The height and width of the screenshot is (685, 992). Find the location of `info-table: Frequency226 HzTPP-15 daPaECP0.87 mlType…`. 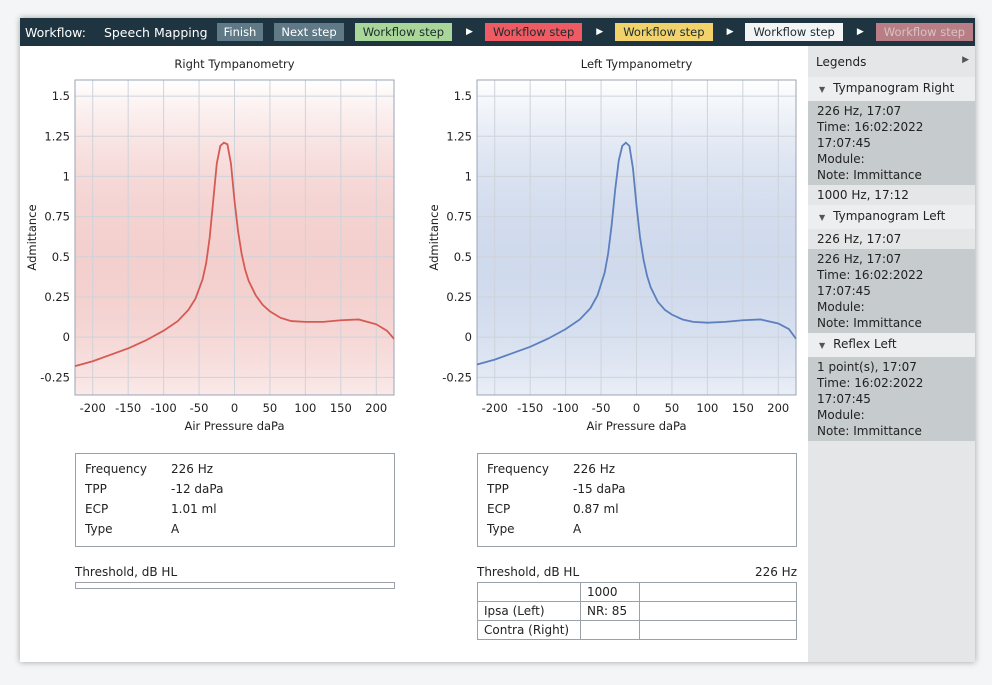

info-table: Frequency226 HzTPP-15 daPaECP0.87 mlType… is located at coordinates (637, 500).